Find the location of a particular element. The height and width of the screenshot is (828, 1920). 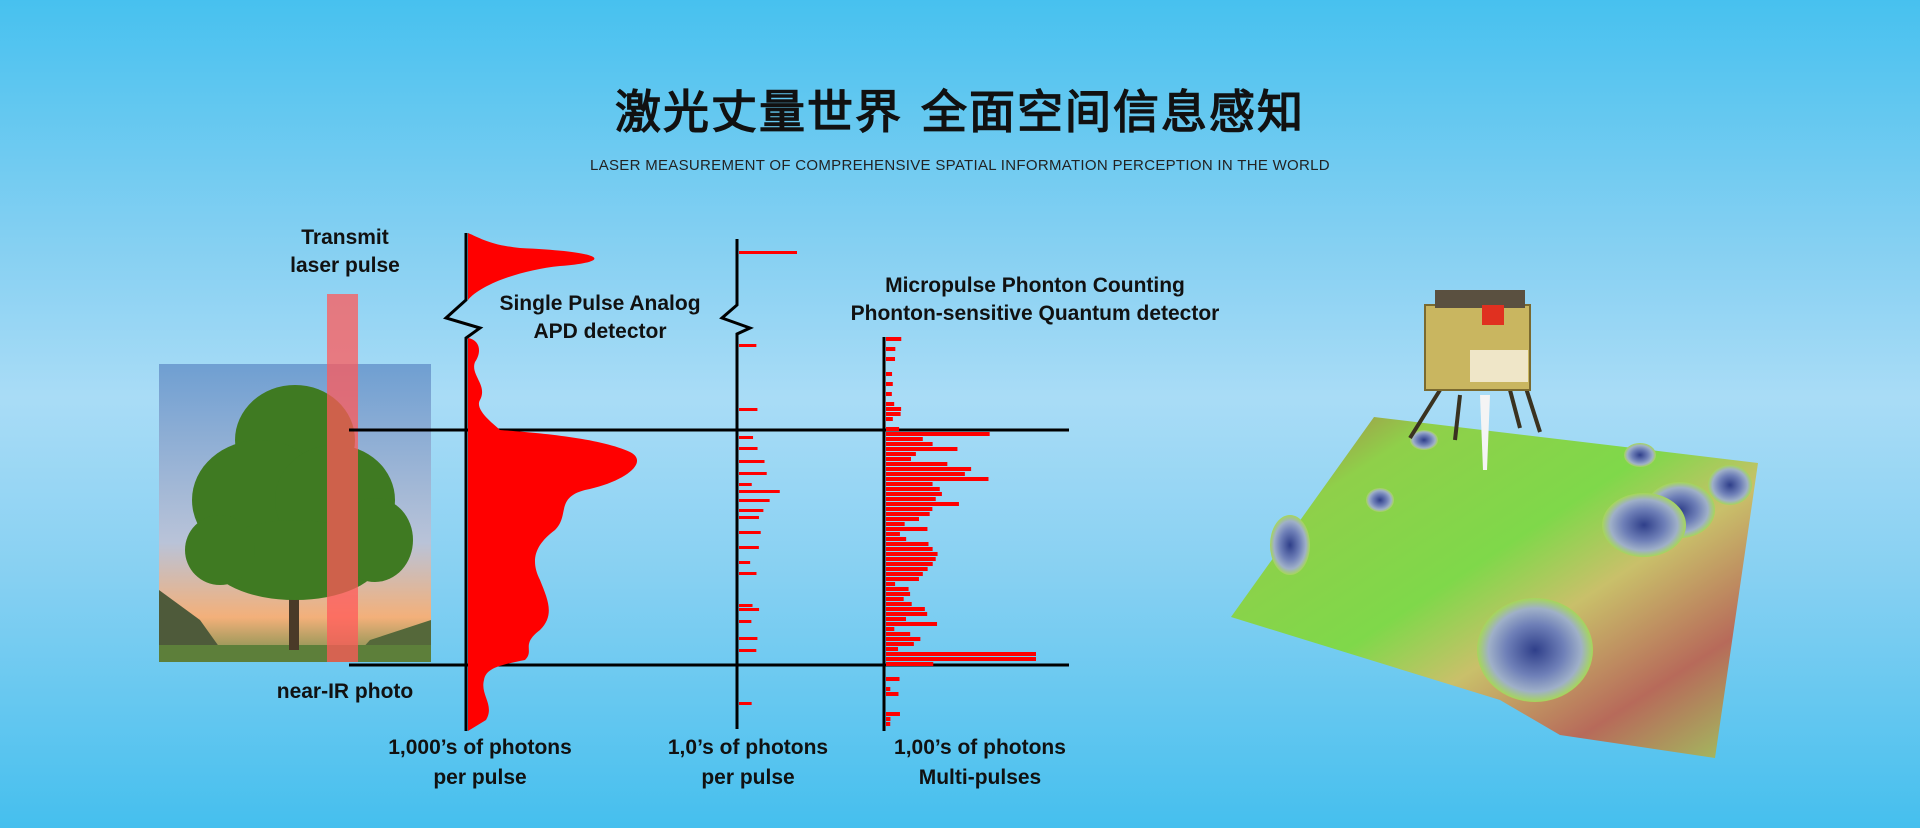

page-title: 激光丈量世界 全面空间信息感知 is located at coordinates (959, 112).